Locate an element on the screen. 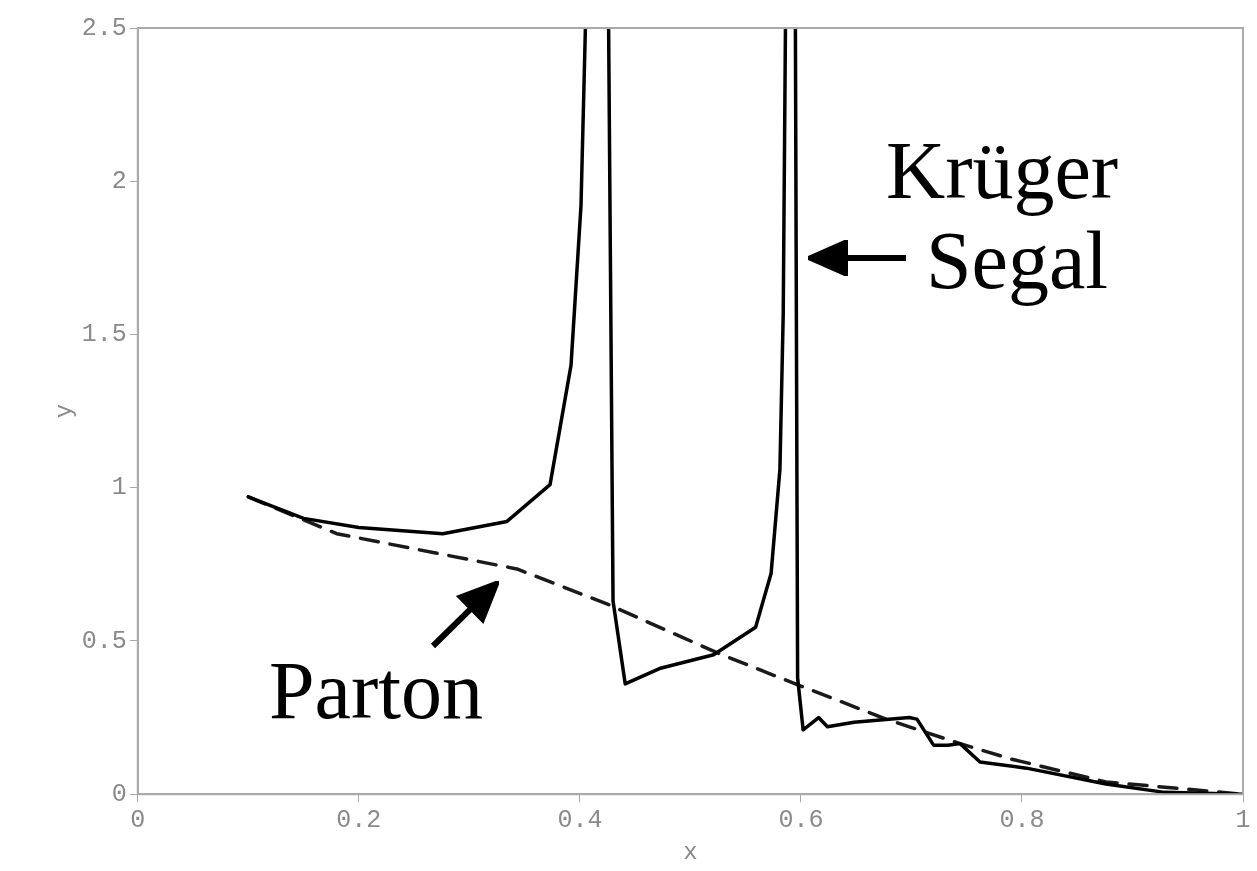 Image resolution: width=1257 pixels, height=871 pixels. x-axis-title: x is located at coordinates (690, 852).